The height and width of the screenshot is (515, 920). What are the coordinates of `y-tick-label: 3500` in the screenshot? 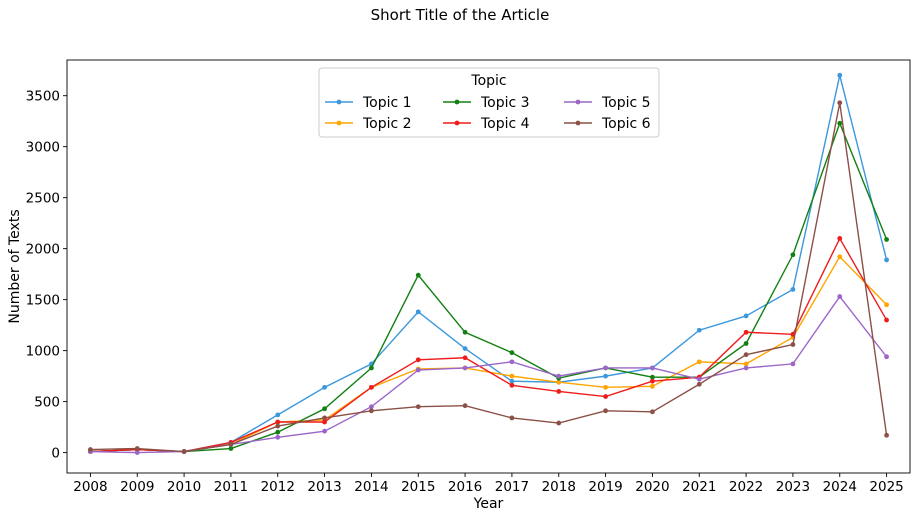 It's located at (43, 97).